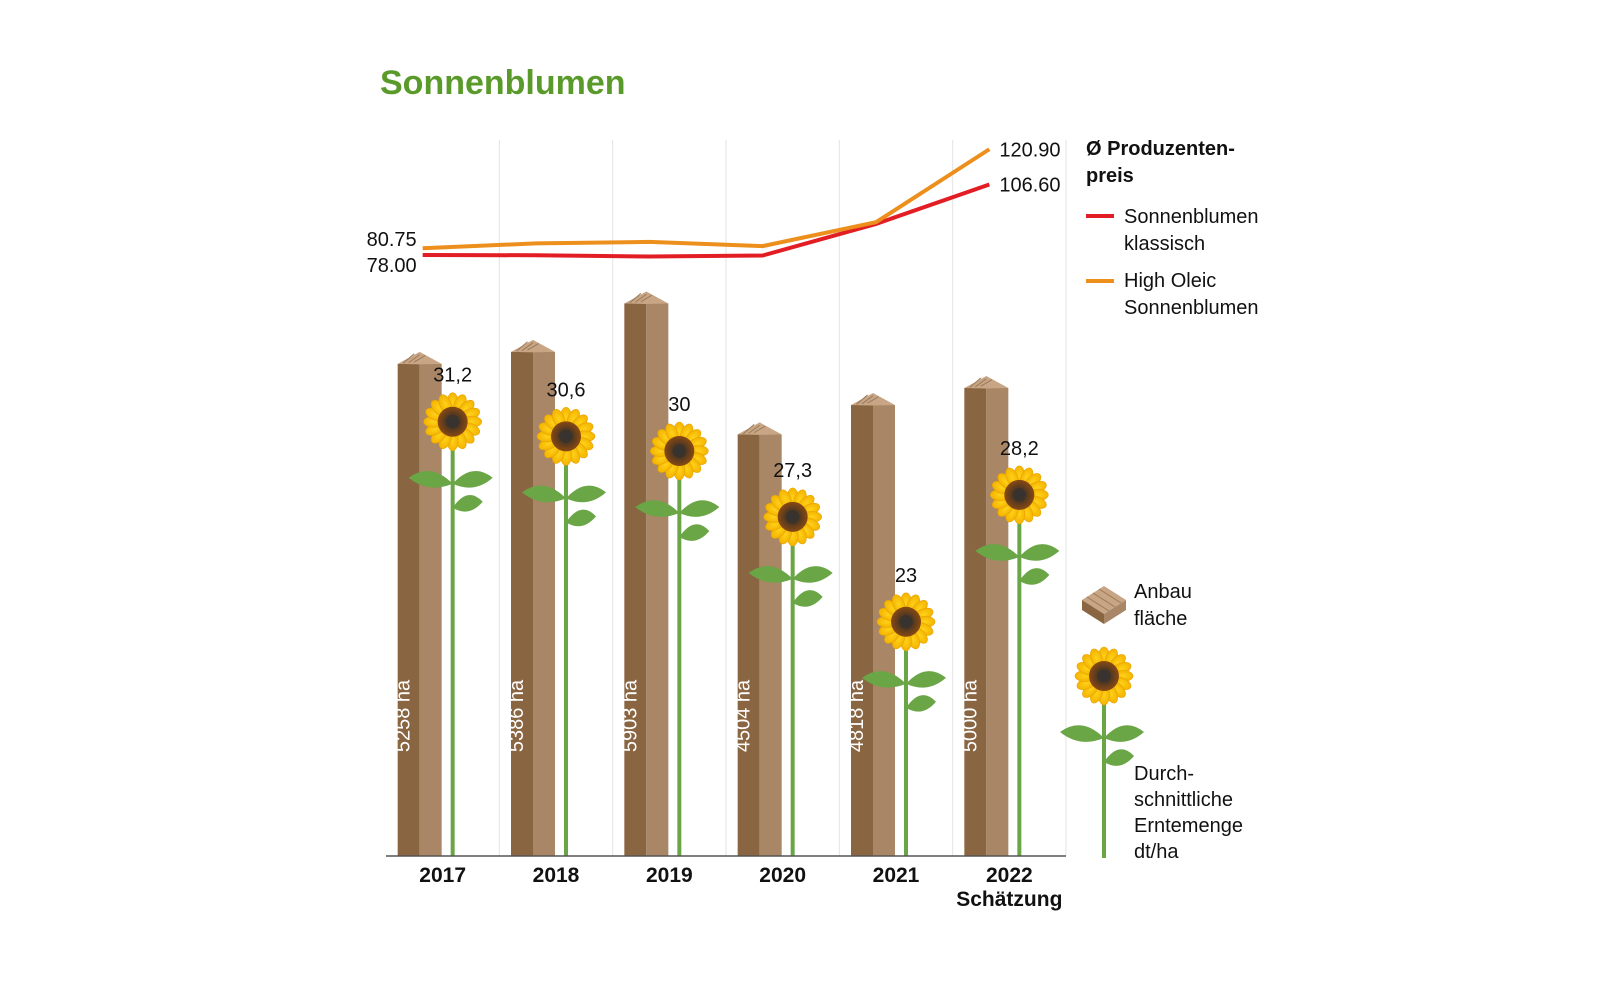 Image resolution: width=1600 pixels, height=984 pixels. I want to click on legend-high-oleic-1: High Oleic, so click(1170, 281).